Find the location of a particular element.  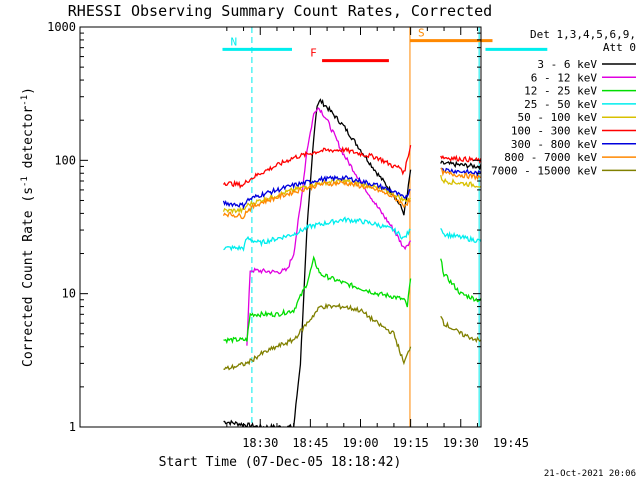

legend-label: 12 - 25 keV is located at coordinates (560, 91).